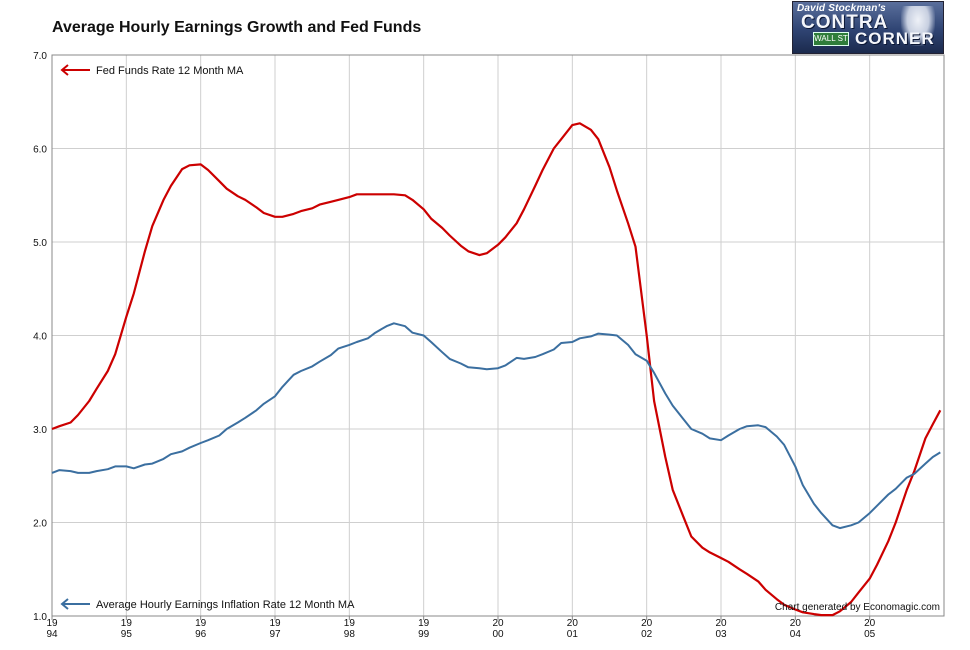 This screenshot has width=970, height=650. I want to click on capitol-dome-icon, so click(918, 26).